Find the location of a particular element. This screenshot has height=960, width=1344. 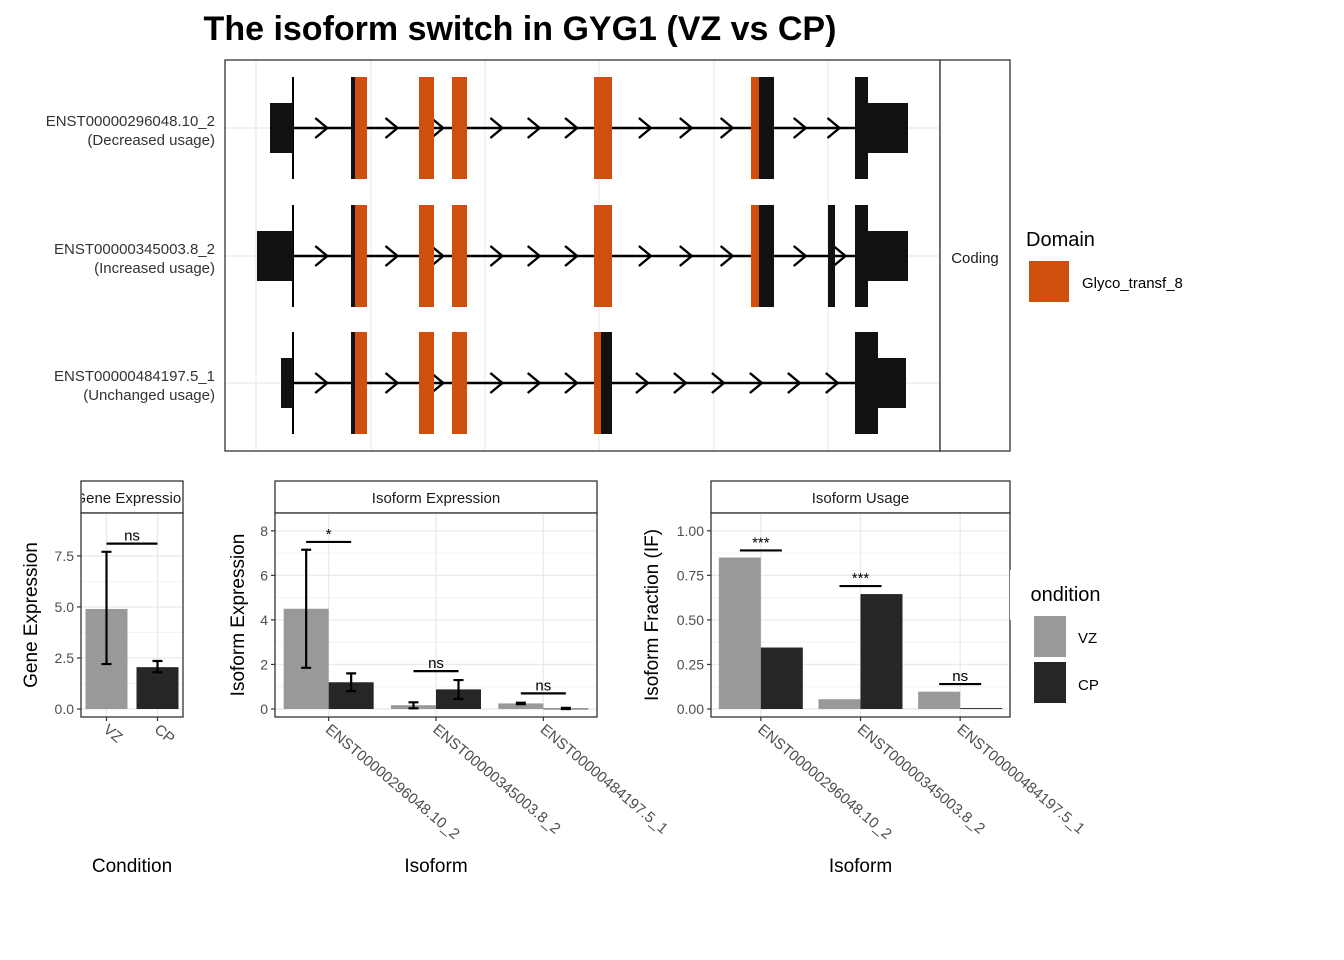

x-tick-label: CP is located at coordinates (164, 734).